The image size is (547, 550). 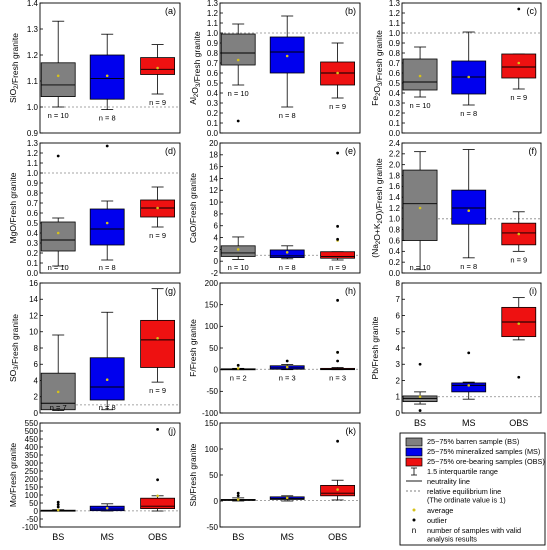 I want to click on y-tick-label: 500, so click(x=32, y=431).